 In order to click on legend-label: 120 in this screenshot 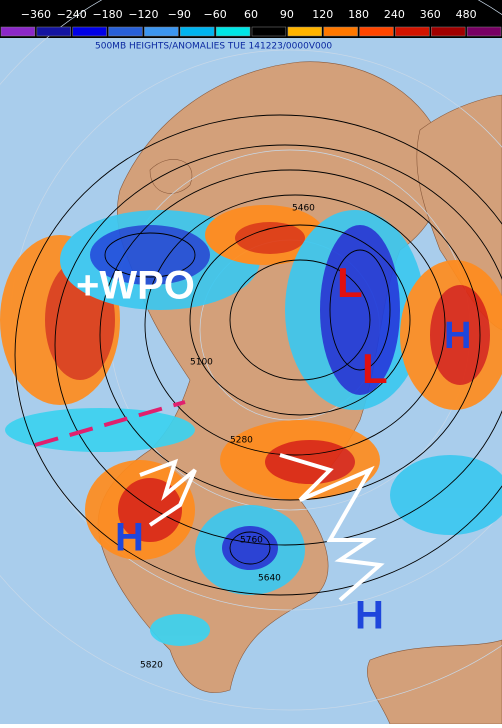, I will do `click(322, 14)`.